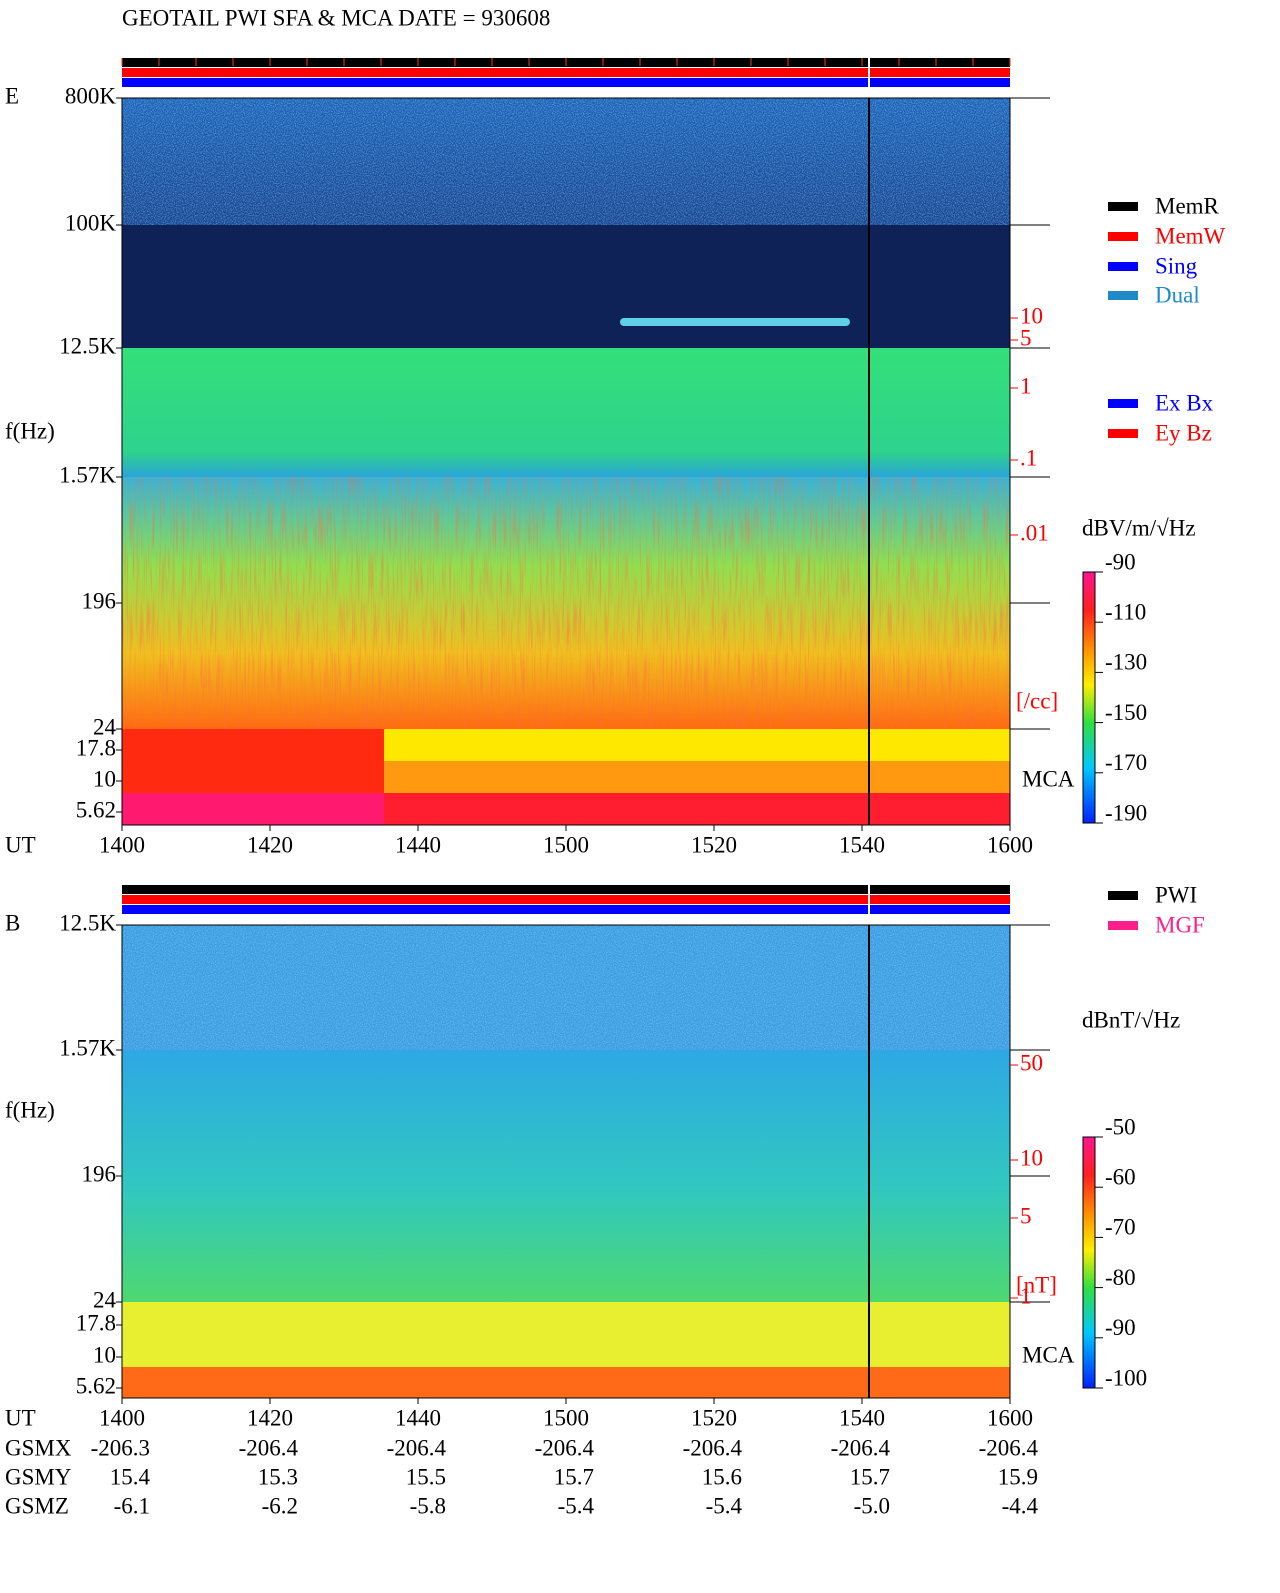  Describe the element at coordinates (278, 1476) in the screenshot. I see `orbit-value: 15.3` at that location.